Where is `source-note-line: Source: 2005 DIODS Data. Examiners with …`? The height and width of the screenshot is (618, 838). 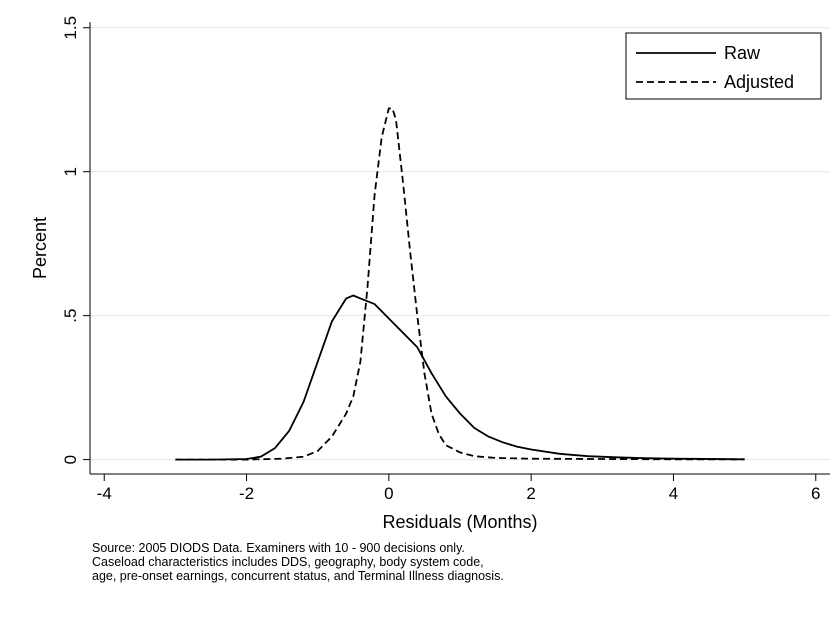
source-note-line: Source: 2005 DIODS Data. Examiners with … is located at coordinates (278, 548).